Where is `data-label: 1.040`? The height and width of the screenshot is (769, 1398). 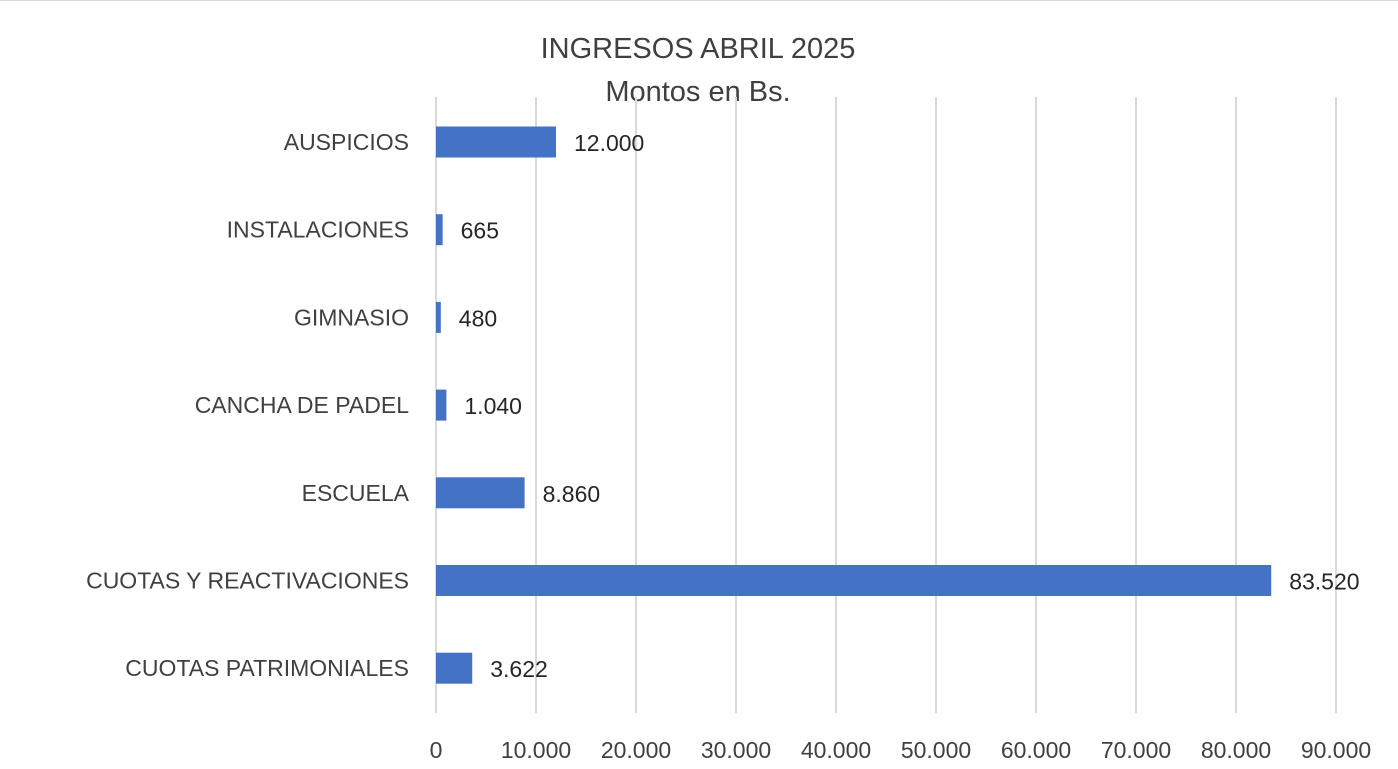 data-label: 1.040 is located at coordinates (493, 406).